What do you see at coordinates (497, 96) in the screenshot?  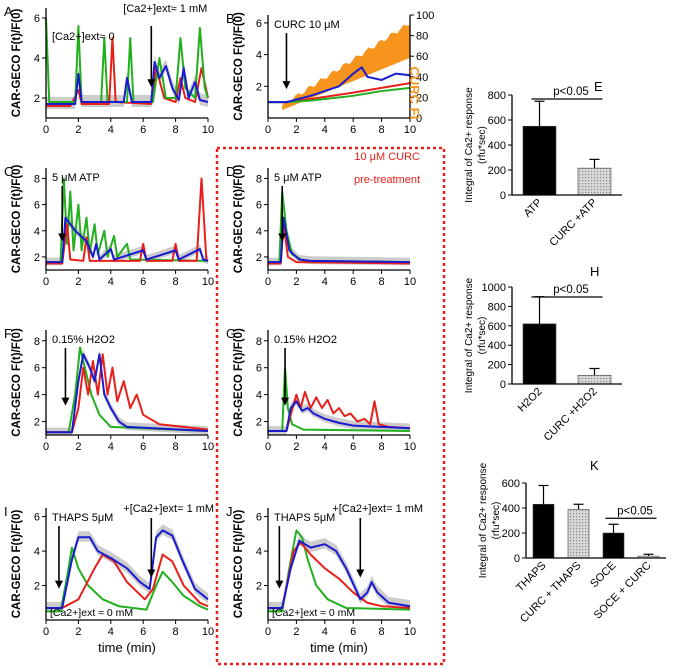 I see `y-tick-label: 800` at bounding box center [497, 96].